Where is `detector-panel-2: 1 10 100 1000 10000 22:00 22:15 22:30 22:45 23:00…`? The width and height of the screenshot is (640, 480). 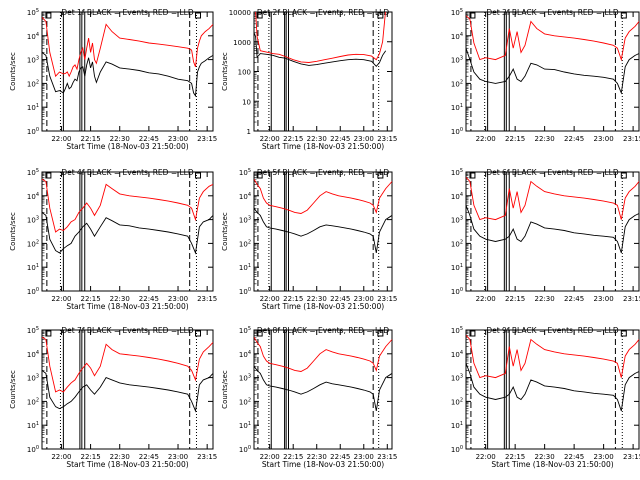
detector-panel-2: 1 10 100 1000 10000 22:00 22:15 22:30 22:45 23:00… is located at coordinates (309, 79).